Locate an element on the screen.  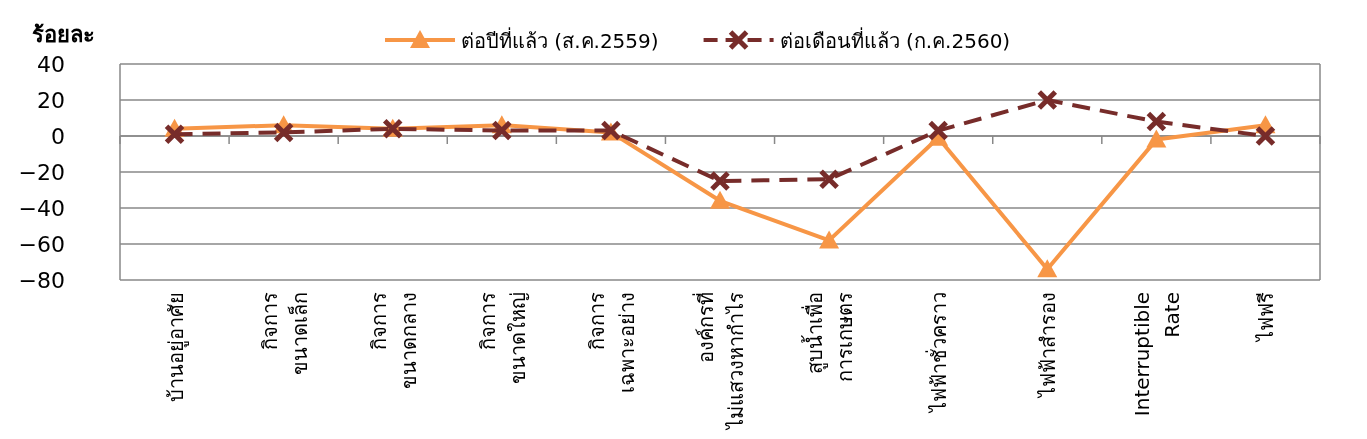
x-tick-label: ไฟฟรี is located at coordinates (1266, 317).